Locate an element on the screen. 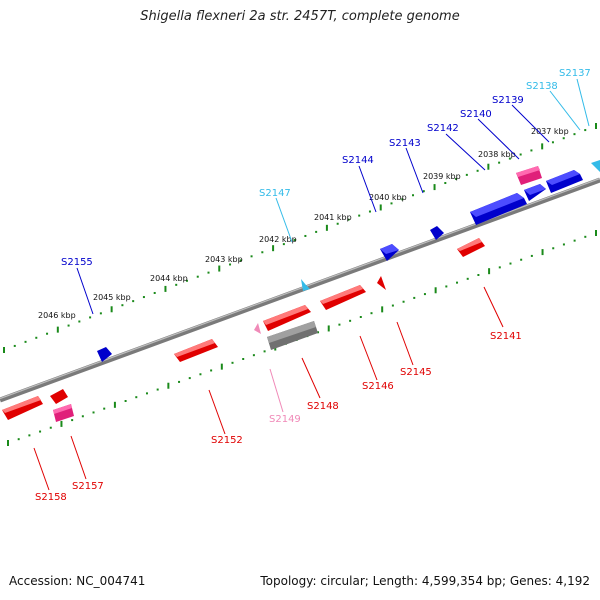 The image size is (600, 600). tick-label-2038: 2038 kbp is located at coordinates (497, 154).